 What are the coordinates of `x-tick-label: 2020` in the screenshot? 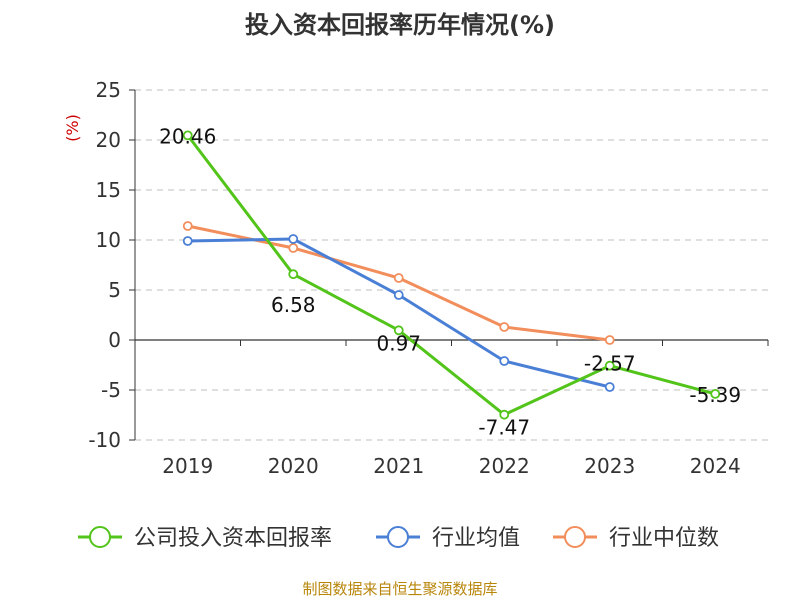 It's located at (293, 466).